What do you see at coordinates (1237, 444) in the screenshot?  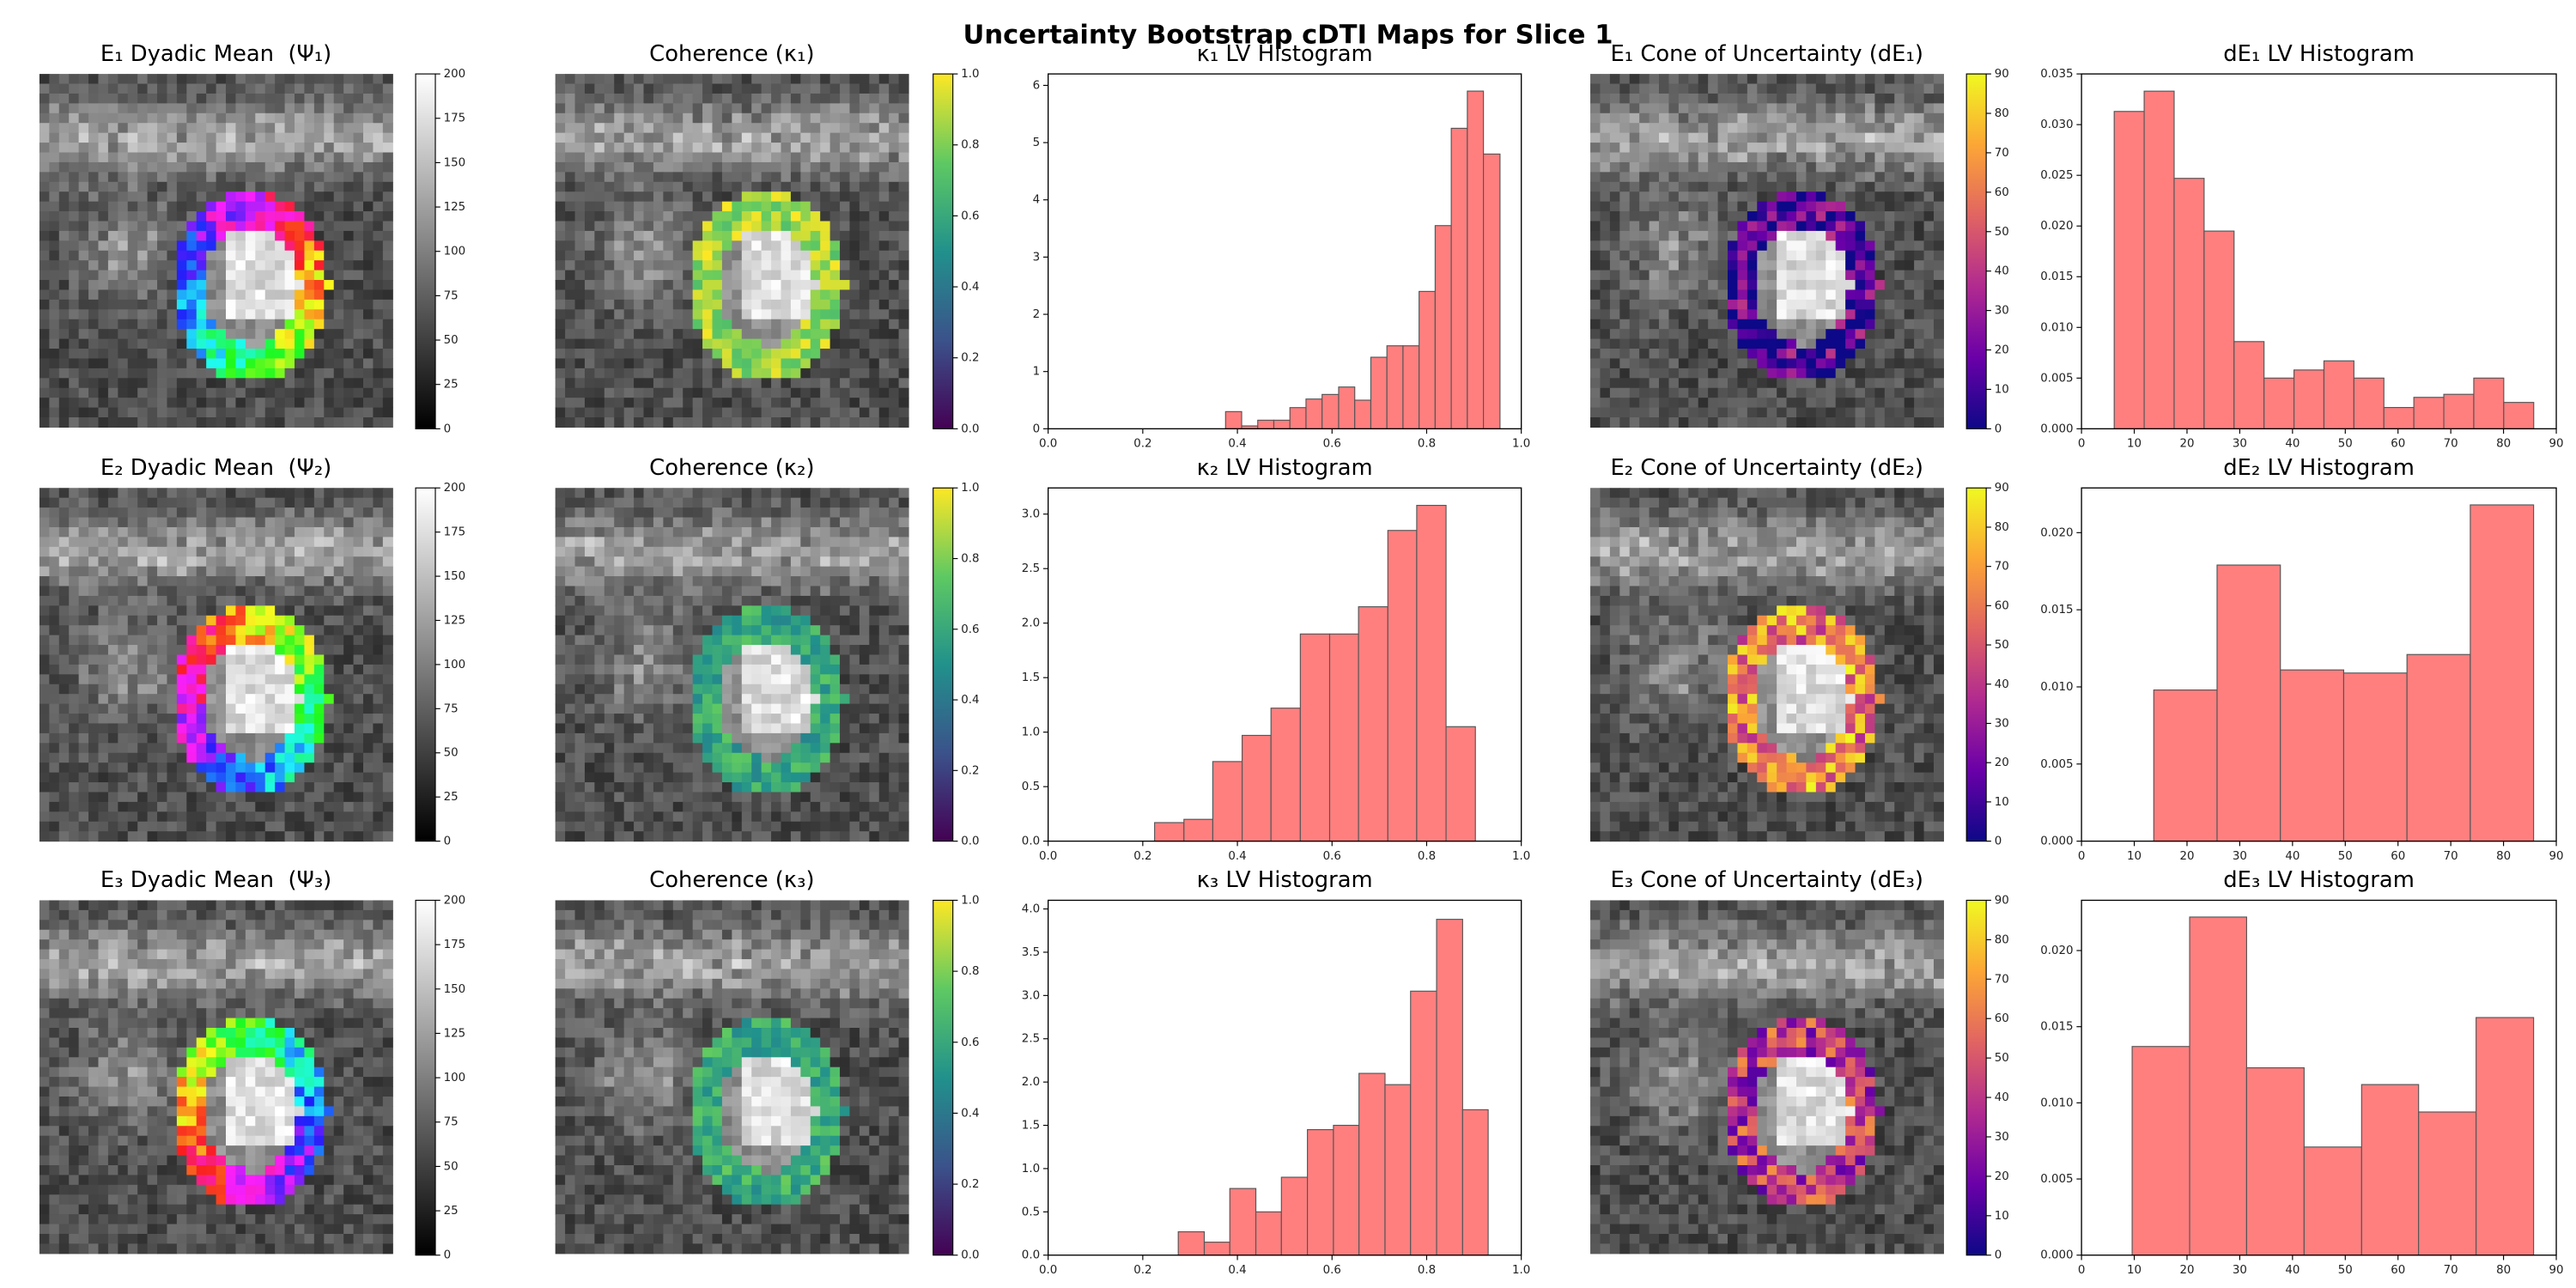 I see `x-tick-label: 0.4` at bounding box center [1237, 444].